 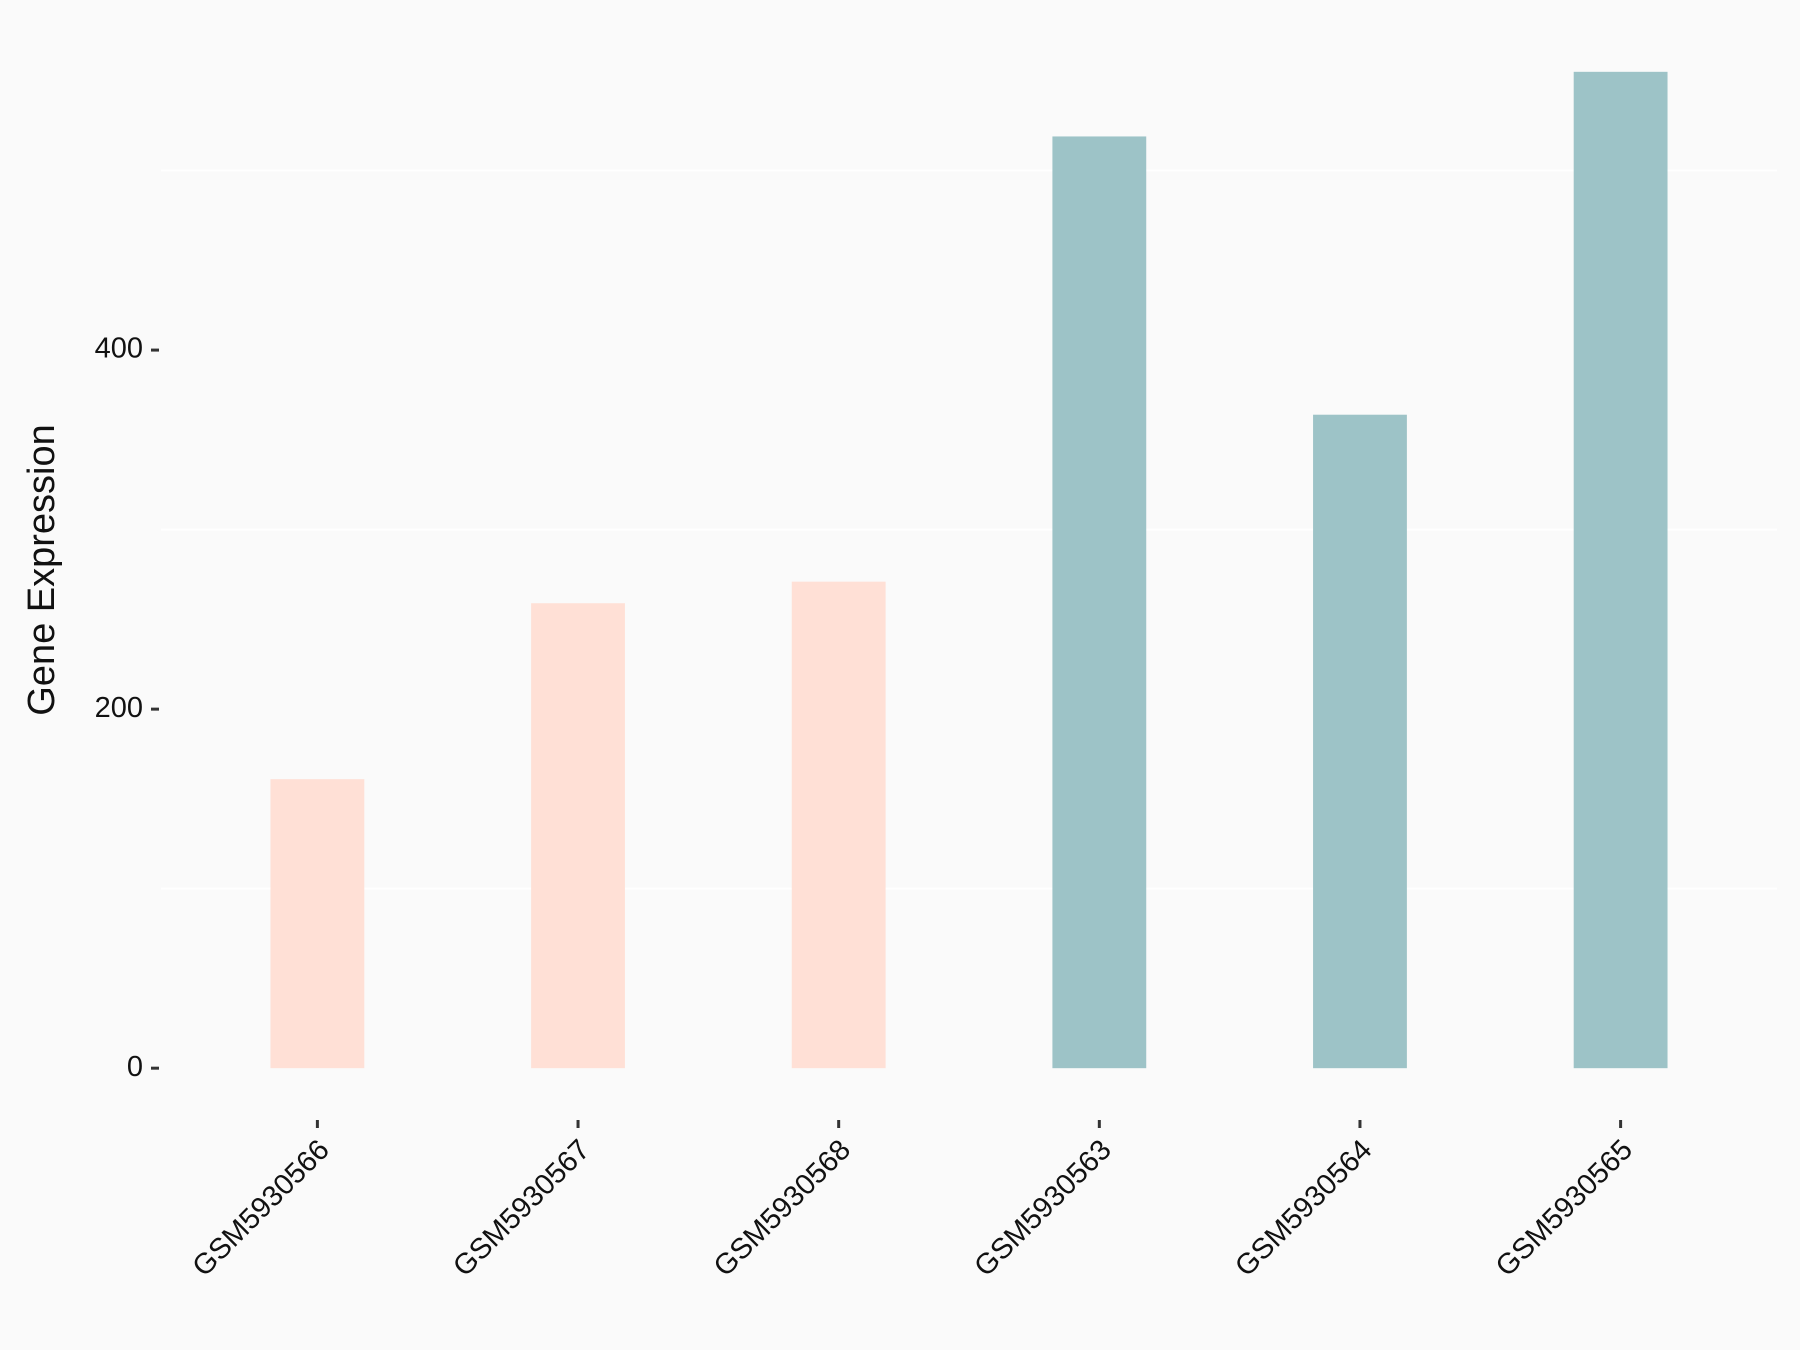 I want to click on x-tick-label: GSM5930566, so click(x=261, y=1208).